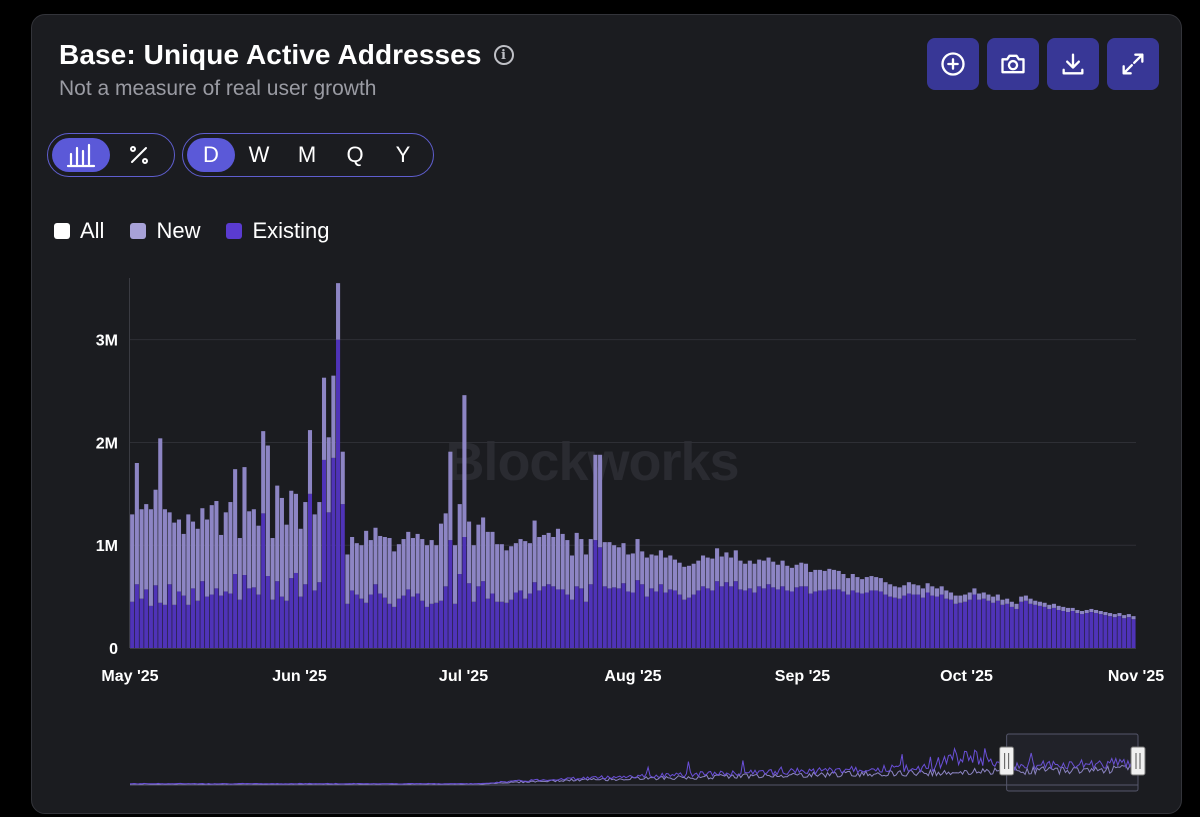 The height and width of the screenshot is (817, 1200). I want to click on legend-swatch-new, so click(138, 231).